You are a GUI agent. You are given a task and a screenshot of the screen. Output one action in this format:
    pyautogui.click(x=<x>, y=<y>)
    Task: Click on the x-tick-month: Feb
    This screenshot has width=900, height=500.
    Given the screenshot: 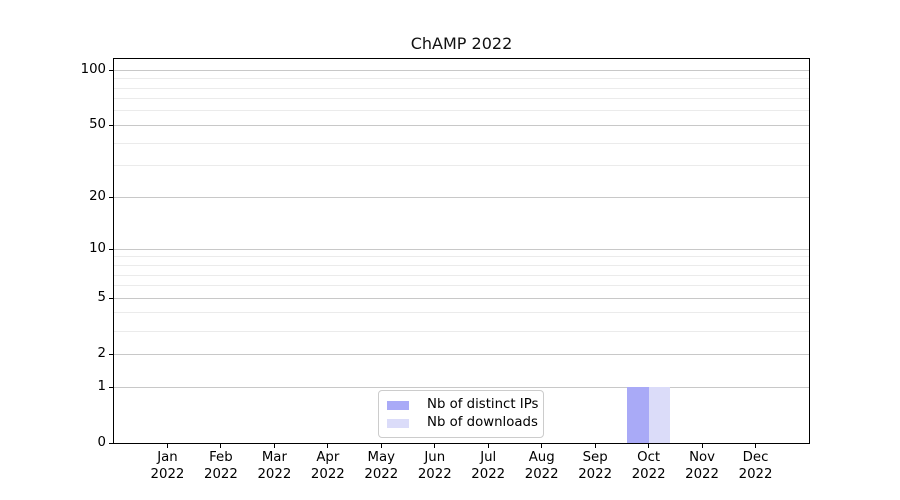 What is the action you would take?
    pyautogui.click(x=221, y=457)
    